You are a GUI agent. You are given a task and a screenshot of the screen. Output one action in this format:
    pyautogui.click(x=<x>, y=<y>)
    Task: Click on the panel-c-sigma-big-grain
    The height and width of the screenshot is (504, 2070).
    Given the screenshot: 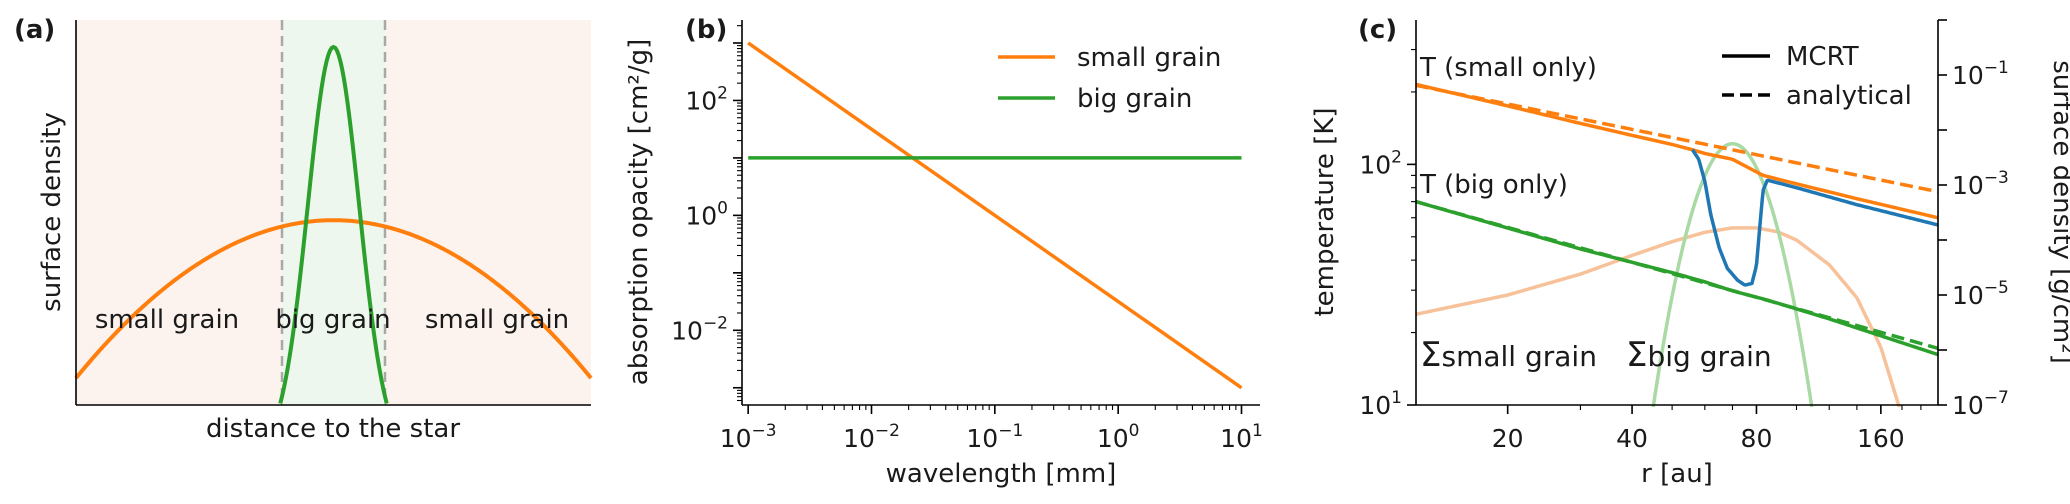 What is the action you would take?
    pyautogui.click(x=1732, y=274)
    